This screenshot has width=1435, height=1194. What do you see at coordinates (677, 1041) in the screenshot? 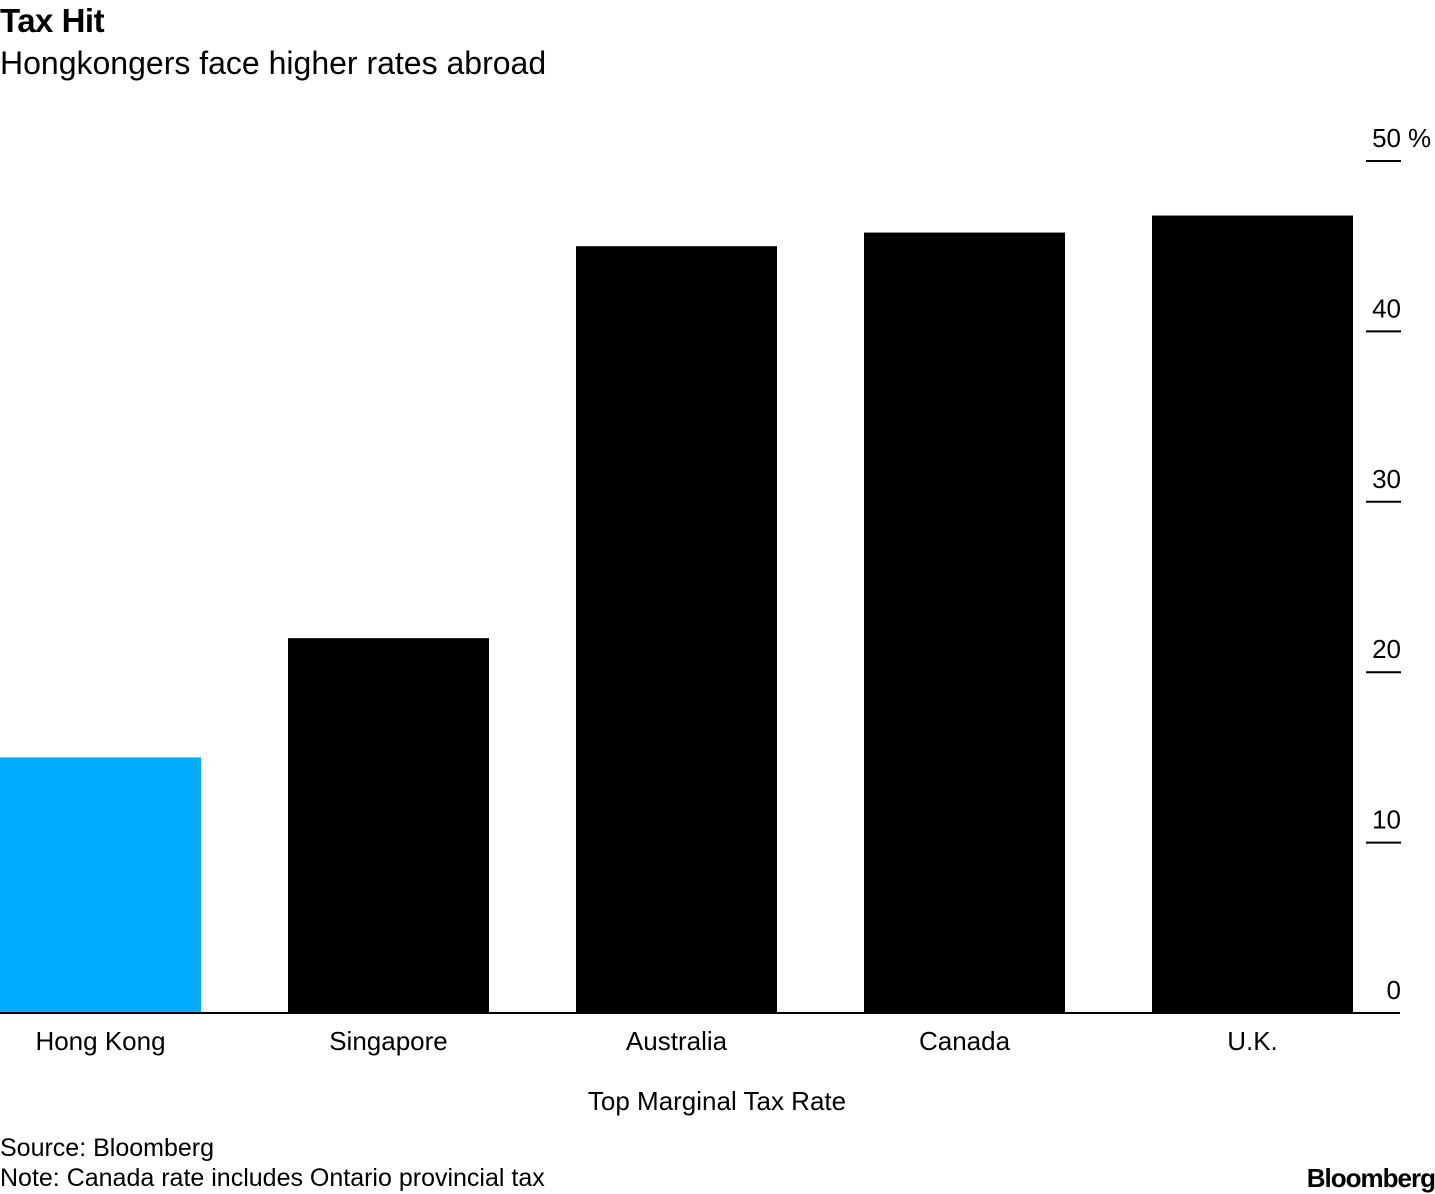
I see `category-label-australia: Australia` at bounding box center [677, 1041].